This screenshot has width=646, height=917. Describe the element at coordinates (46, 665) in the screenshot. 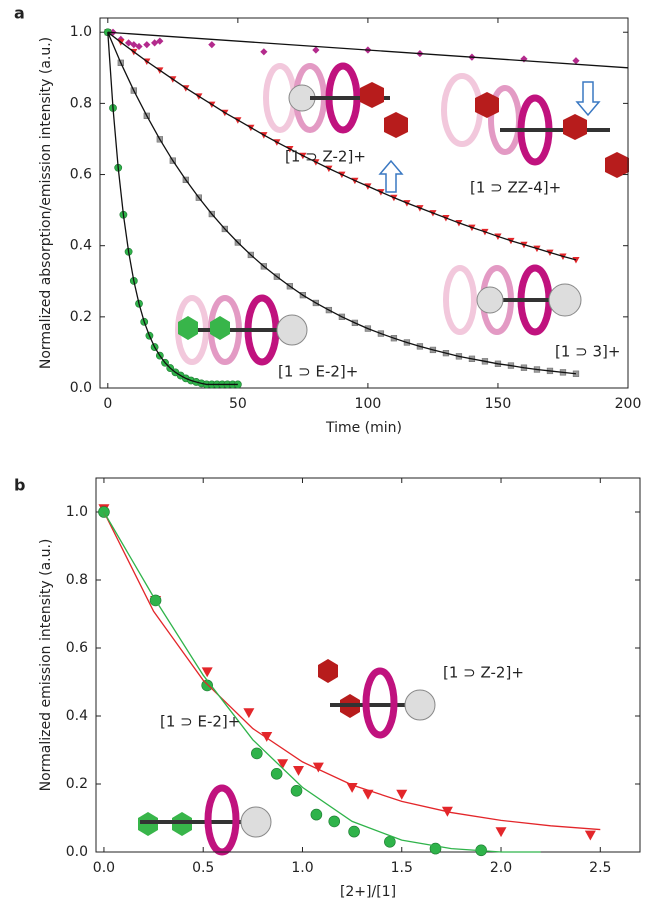

I see `y-axis-label: Normalized emission intensity (a.u.)` at that location.